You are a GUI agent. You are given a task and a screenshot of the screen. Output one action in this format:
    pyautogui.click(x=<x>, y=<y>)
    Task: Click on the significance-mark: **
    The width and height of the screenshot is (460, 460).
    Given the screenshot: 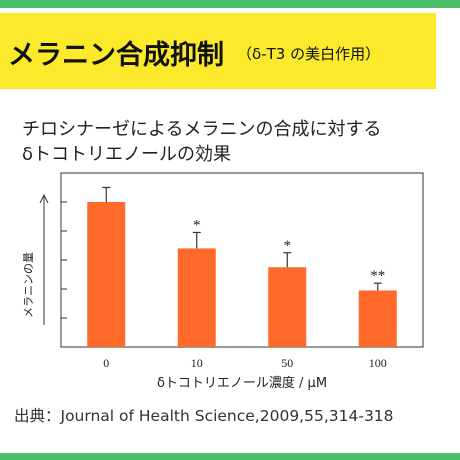 What is the action you would take?
    pyautogui.click(x=377, y=276)
    